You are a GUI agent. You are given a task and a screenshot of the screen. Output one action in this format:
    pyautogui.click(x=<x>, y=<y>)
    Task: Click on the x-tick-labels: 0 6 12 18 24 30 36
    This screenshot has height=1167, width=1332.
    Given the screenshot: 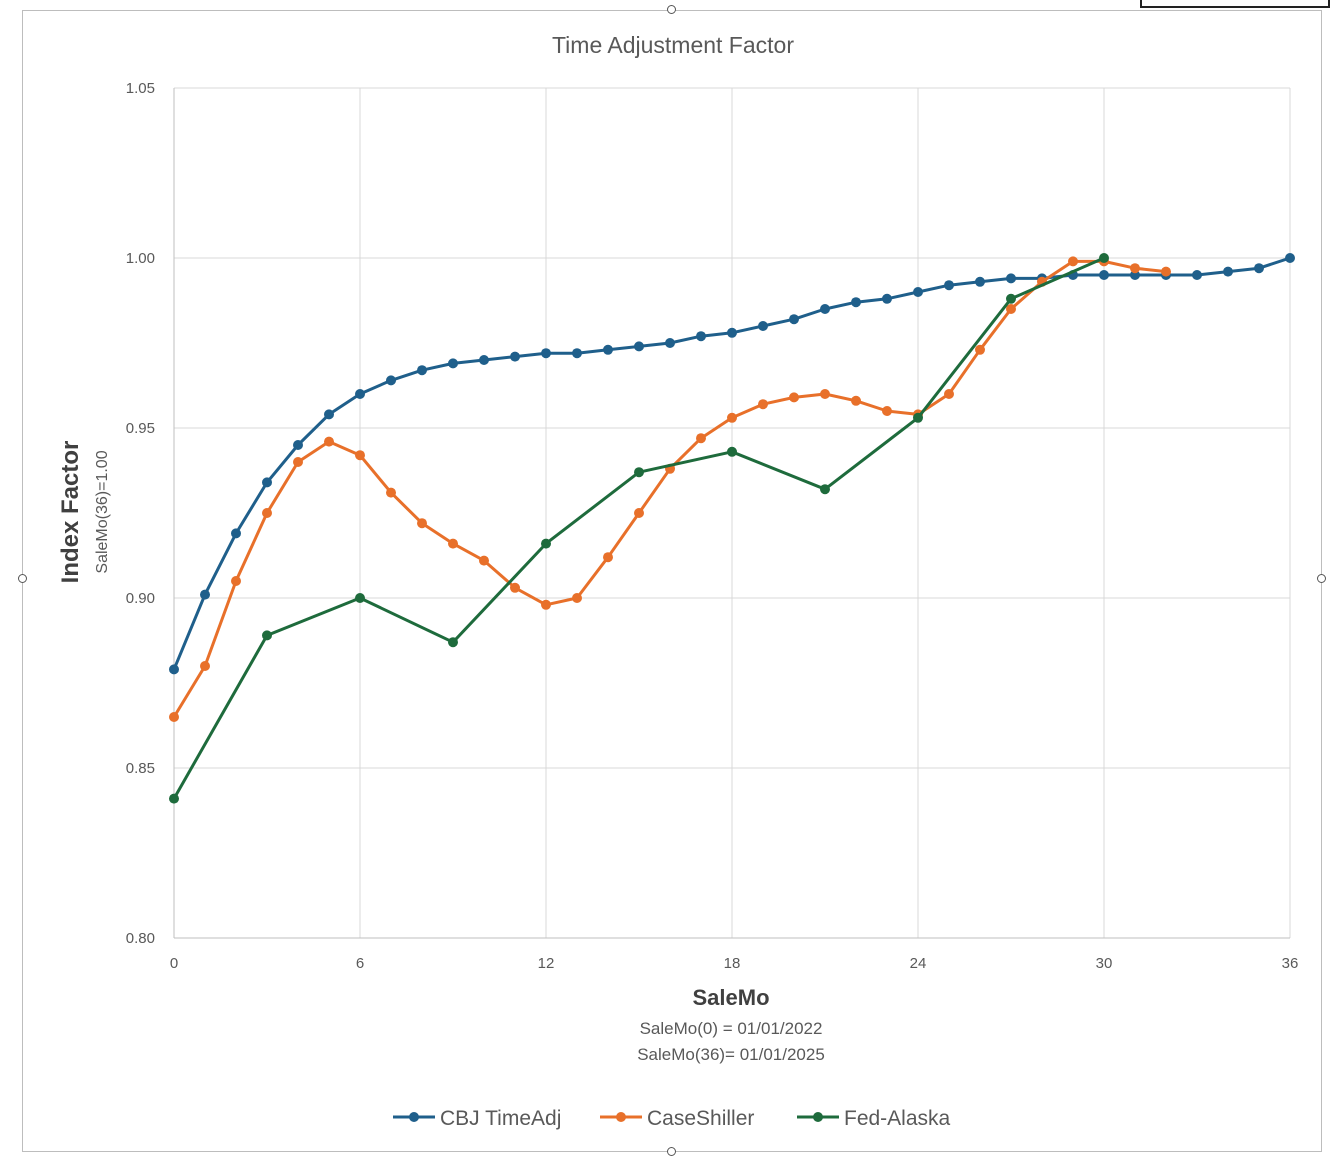 What is the action you would take?
    pyautogui.click(x=734, y=963)
    